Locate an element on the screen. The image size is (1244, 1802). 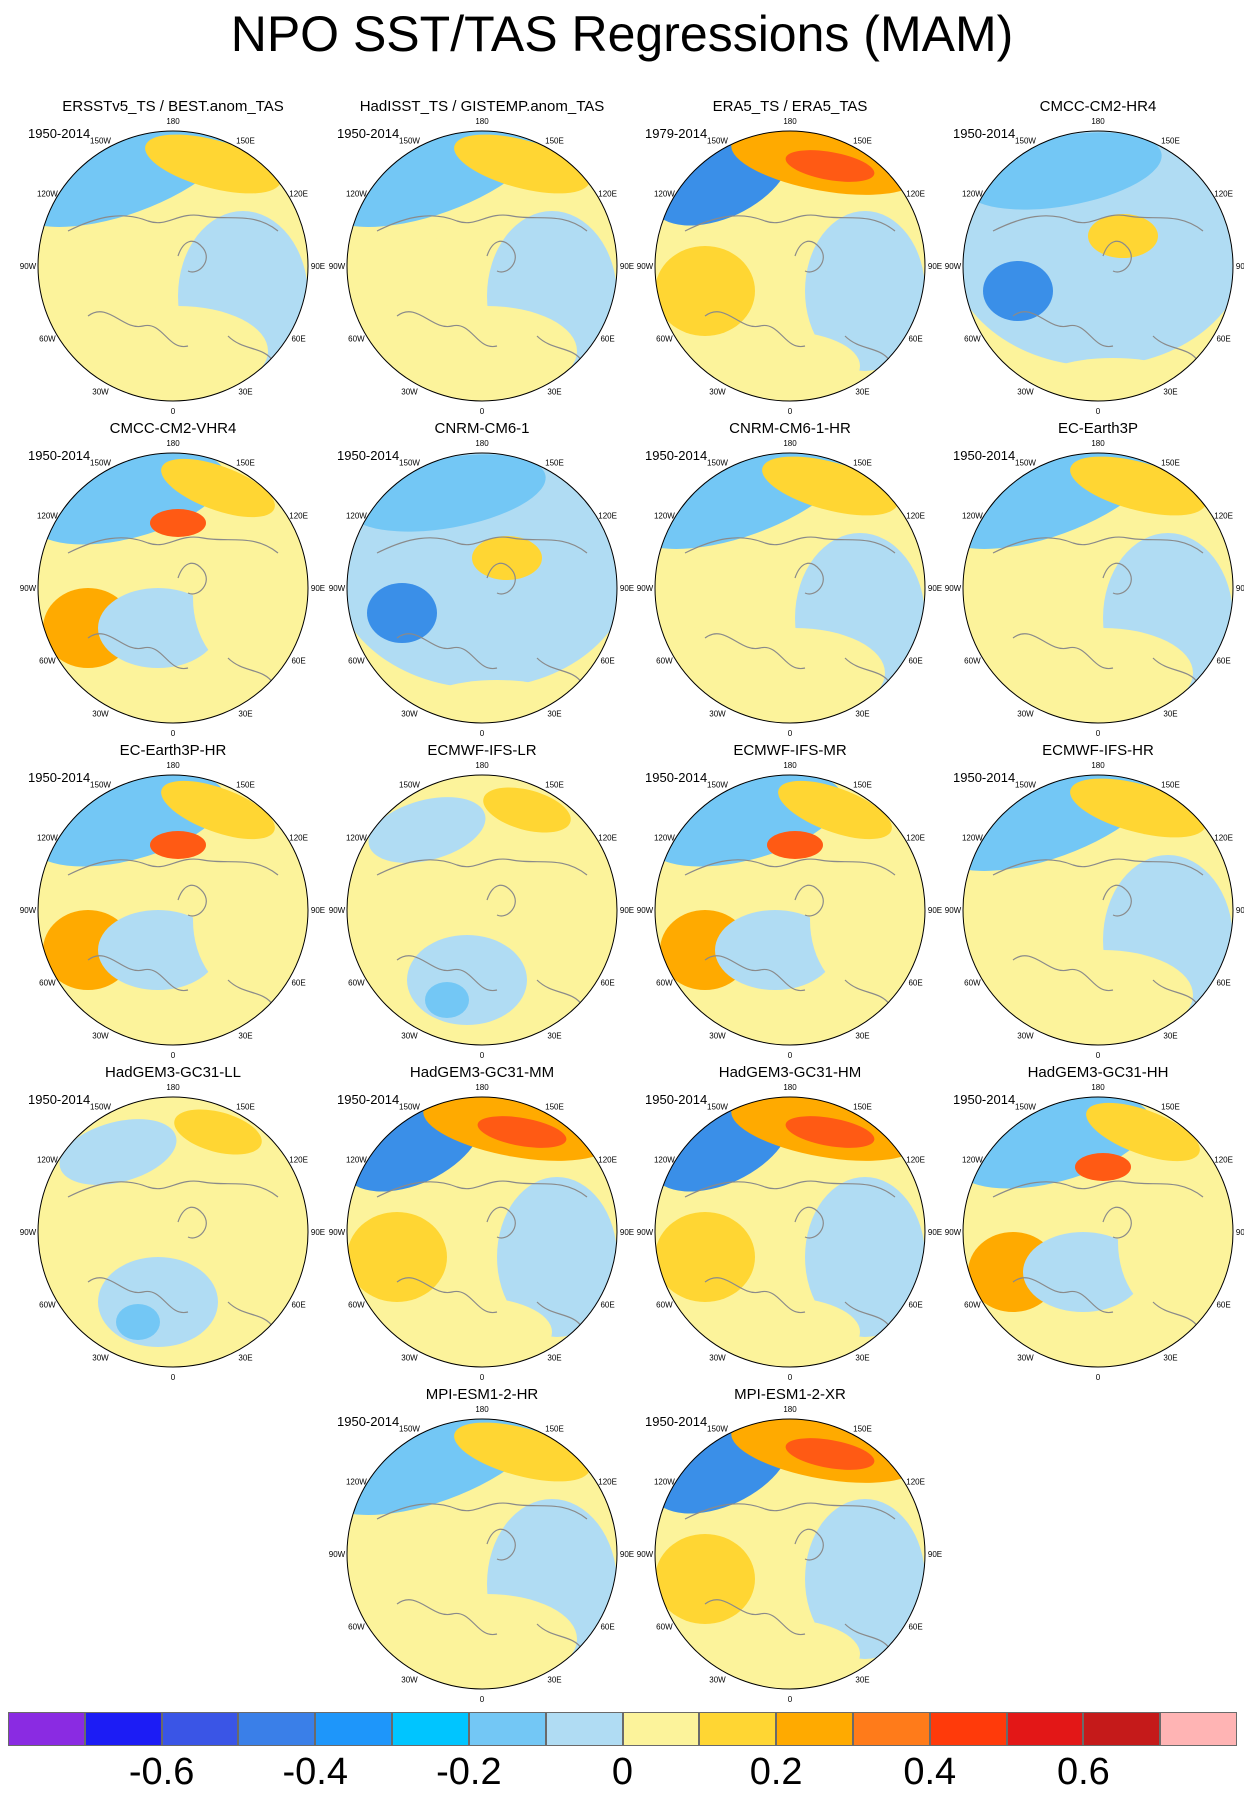
panel-title: CMCC-CM2-HR4 is located at coordinates (1098, 106).